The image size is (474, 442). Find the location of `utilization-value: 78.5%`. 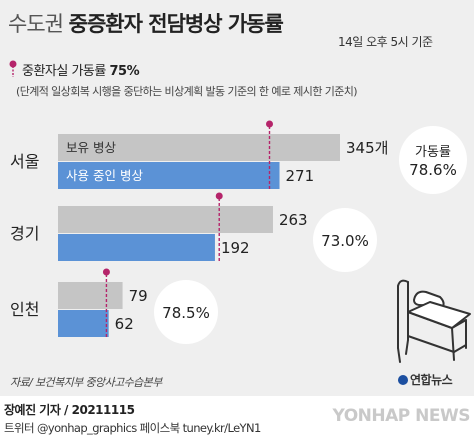

utilization-value: 78.5% is located at coordinates (186, 313).